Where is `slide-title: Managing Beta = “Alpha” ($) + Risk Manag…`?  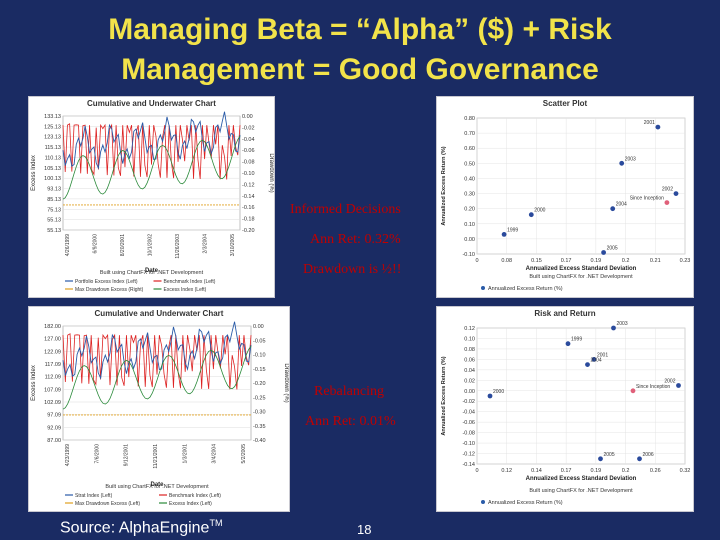 slide-title: Managing Beta = “Alpha” ($) + Risk Manag… is located at coordinates (360, 50).